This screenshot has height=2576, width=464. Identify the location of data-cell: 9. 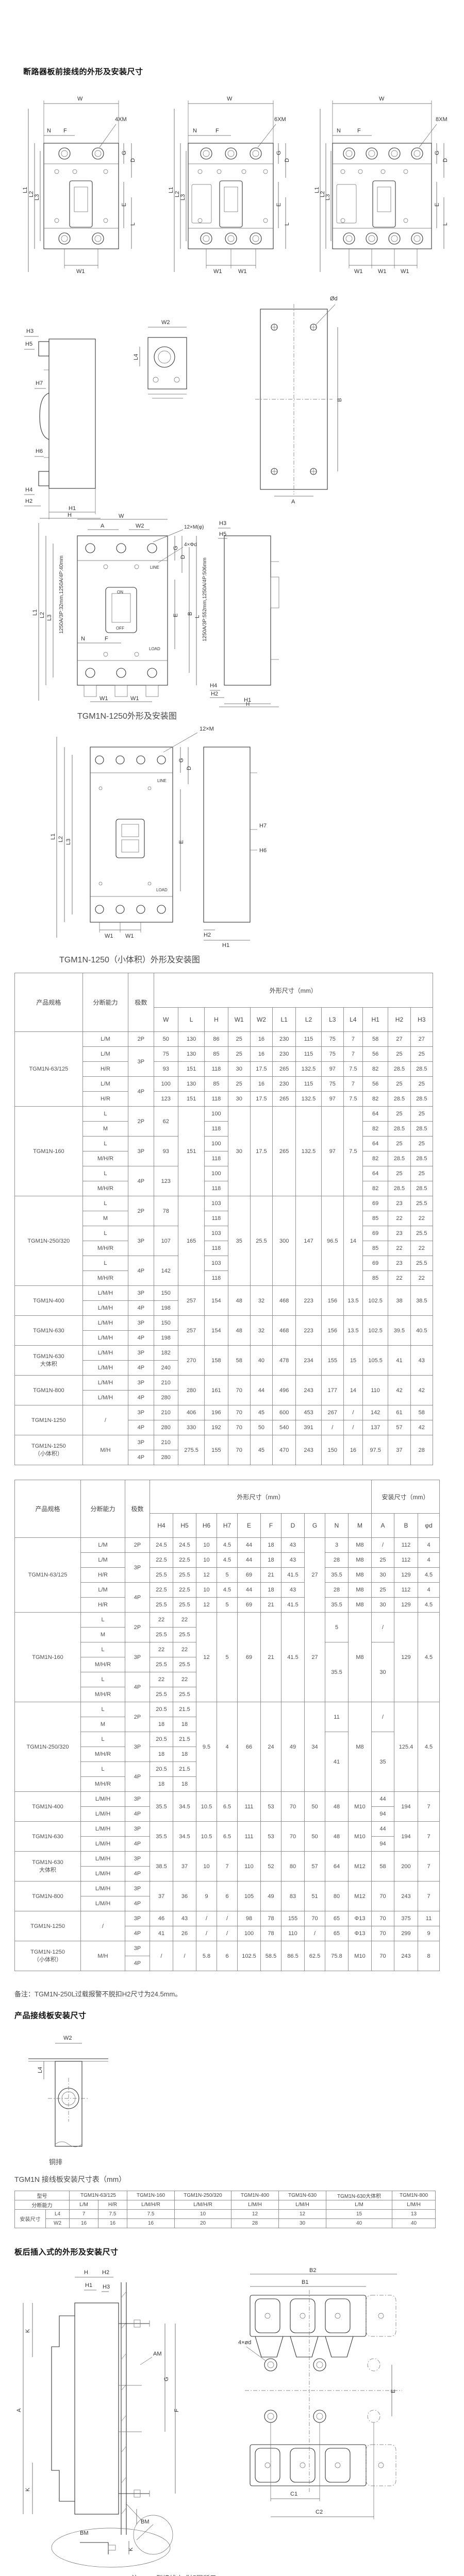
(207, 1896).